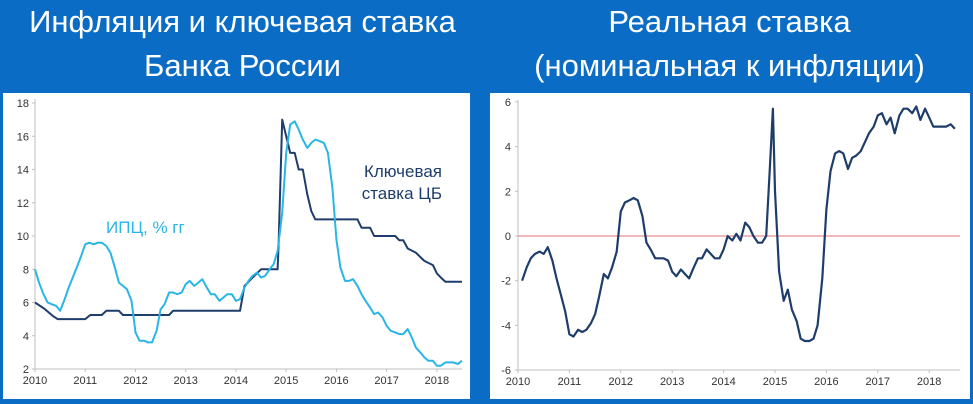 The height and width of the screenshot is (404, 973). I want to click on y-tick-label: -4, so click(506, 326).